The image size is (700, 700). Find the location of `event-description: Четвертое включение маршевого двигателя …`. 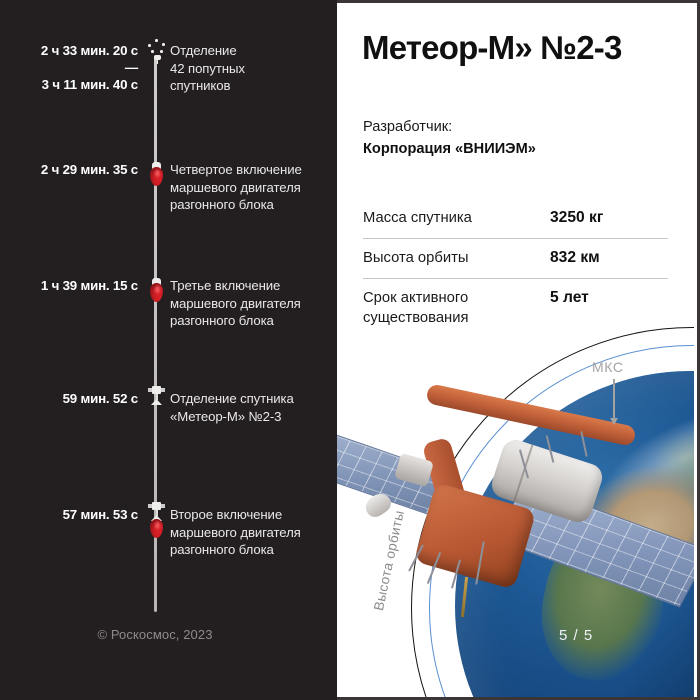

event-description: Четвертое включение маршевого двигателя … is located at coordinates (236, 187).